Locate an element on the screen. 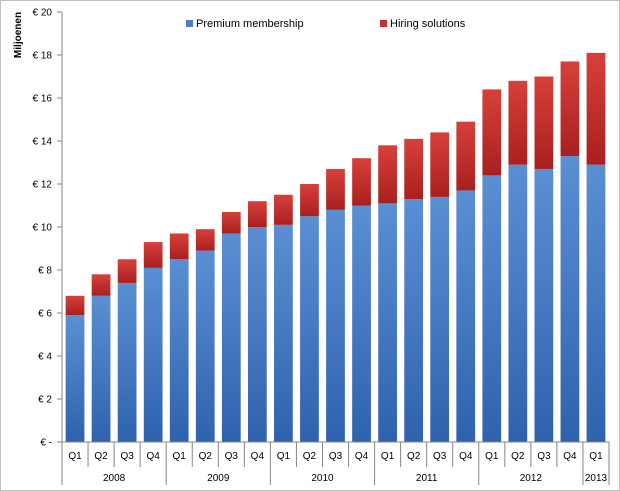  legend-label: Premium membership is located at coordinates (250, 24).